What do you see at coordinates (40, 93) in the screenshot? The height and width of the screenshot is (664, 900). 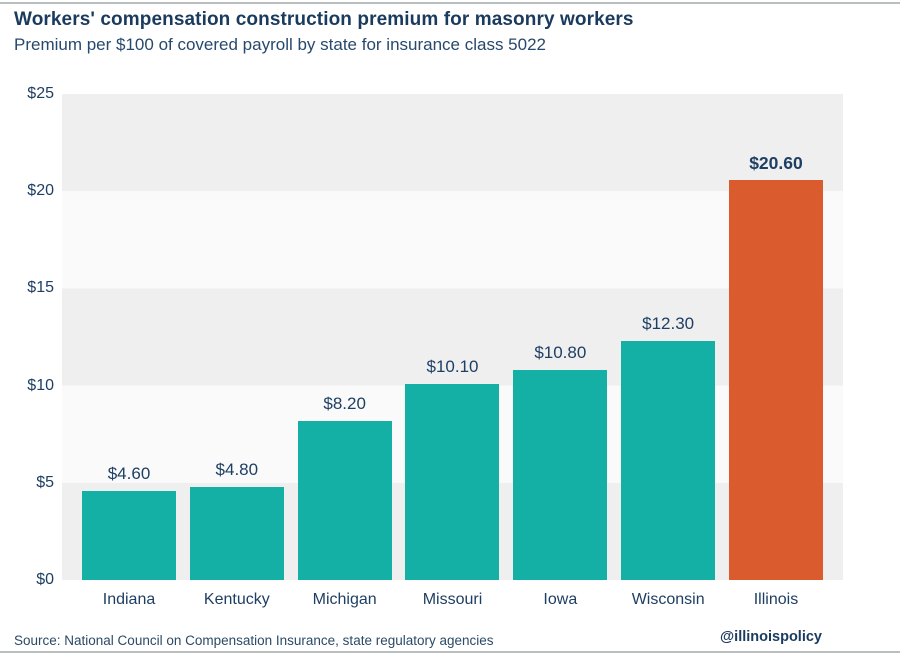 I see `y-axis-tick-label: $25` at bounding box center [40, 93].